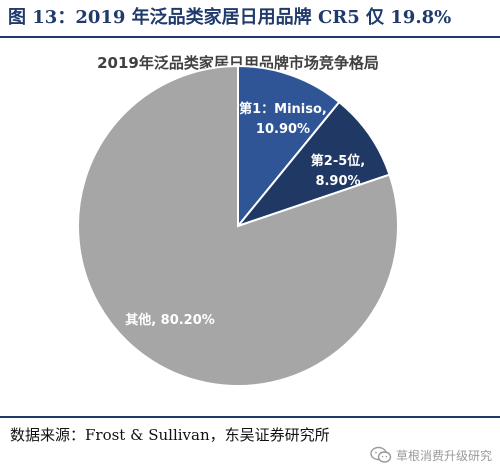 The width and height of the screenshot is (500, 476). What do you see at coordinates (283, 109) in the screenshot?
I see `slice-label-1-line1: 第1：Miniso,` at bounding box center [283, 109].